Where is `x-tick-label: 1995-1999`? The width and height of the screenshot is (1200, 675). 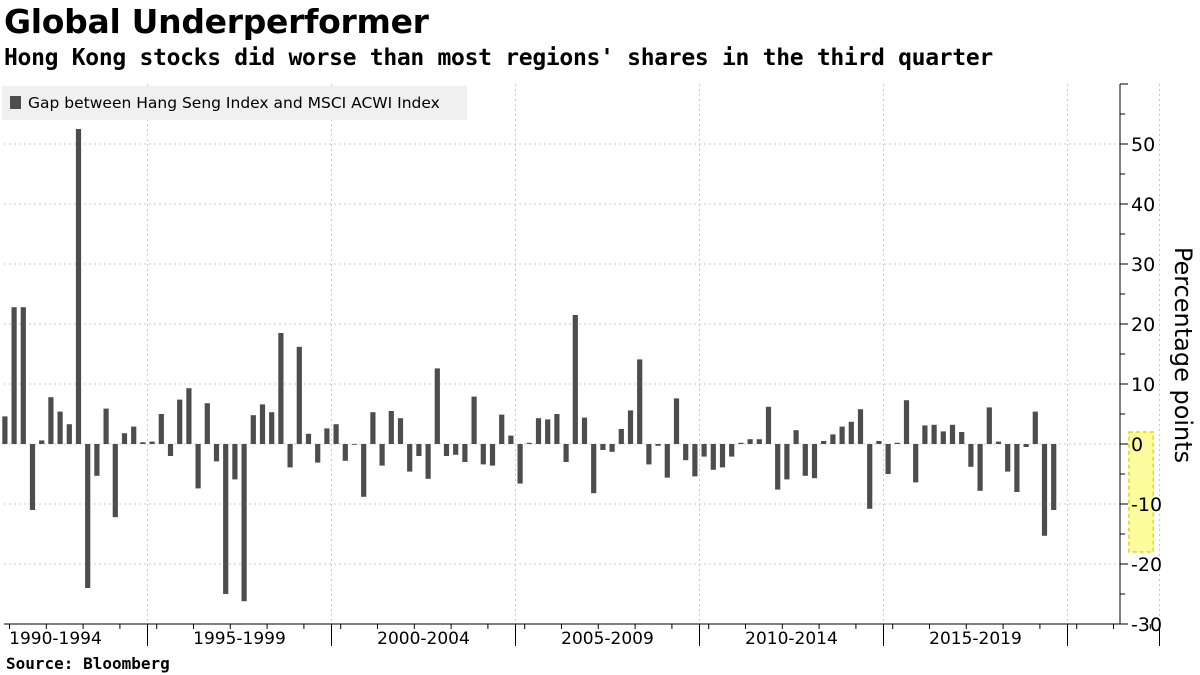 x-tick-label: 1995-1999 is located at coordinates (239, 639).